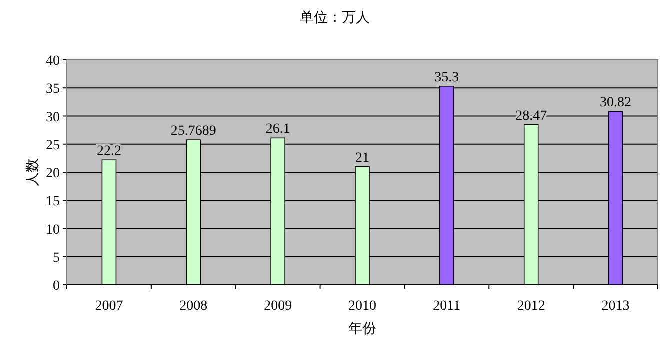  What do you see at coordinates (362, 306) in the screenshot?
I see `x-tick-label: 2010` at bounding box center [362, 306].